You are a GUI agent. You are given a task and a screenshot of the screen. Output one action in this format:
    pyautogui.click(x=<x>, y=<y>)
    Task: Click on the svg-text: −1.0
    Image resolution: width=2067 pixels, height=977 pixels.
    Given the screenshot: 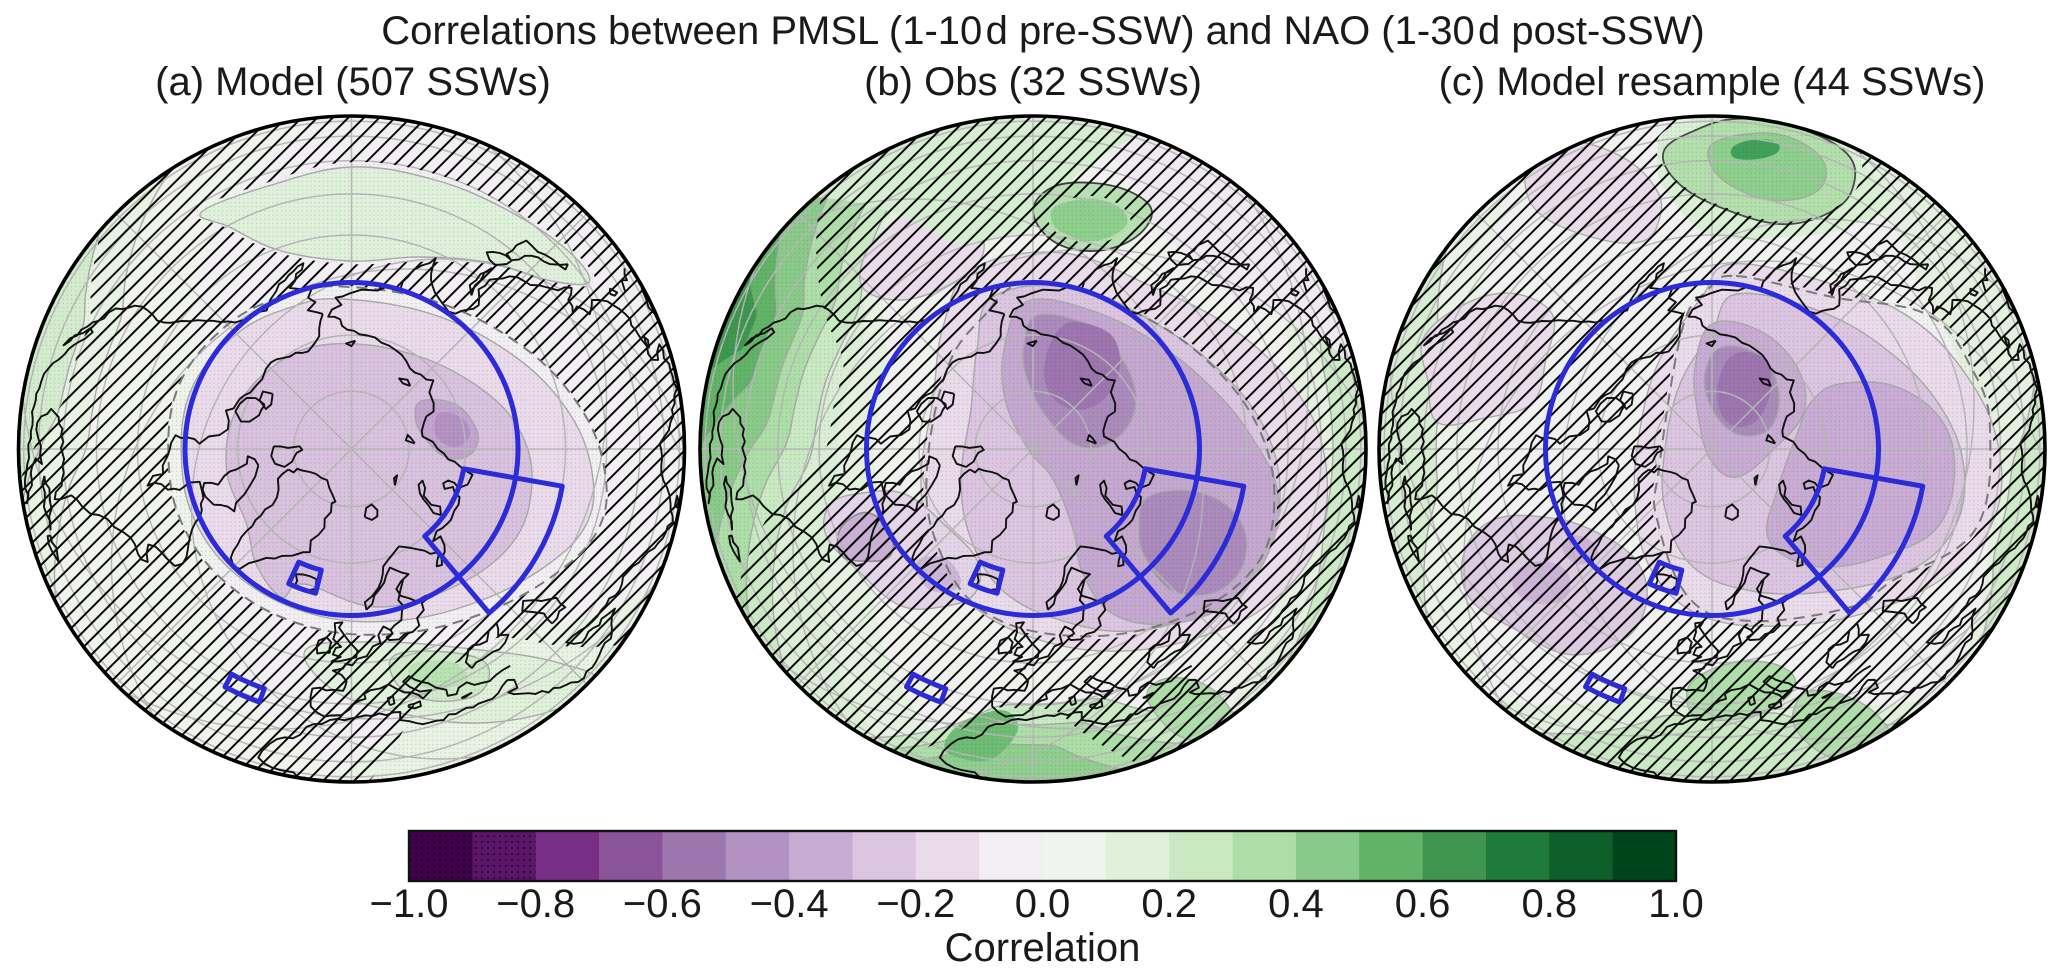 What is the action you would take?
    pyautogui.click(x=409, y=904)
    